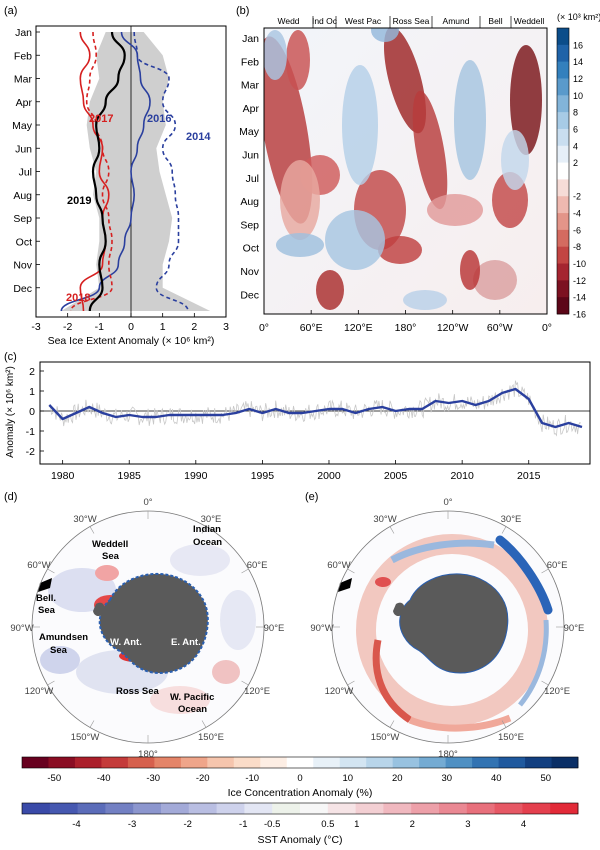  I want to click on d-lon-label: 180°, so click(148, 754).